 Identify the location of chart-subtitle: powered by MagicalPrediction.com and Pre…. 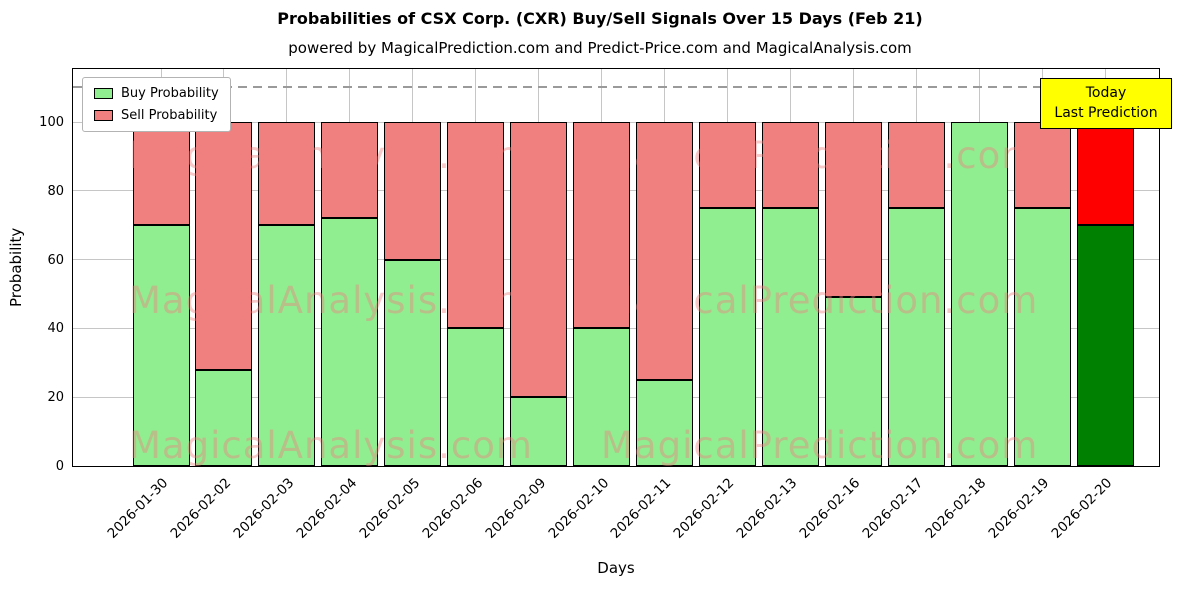
(600, 48).